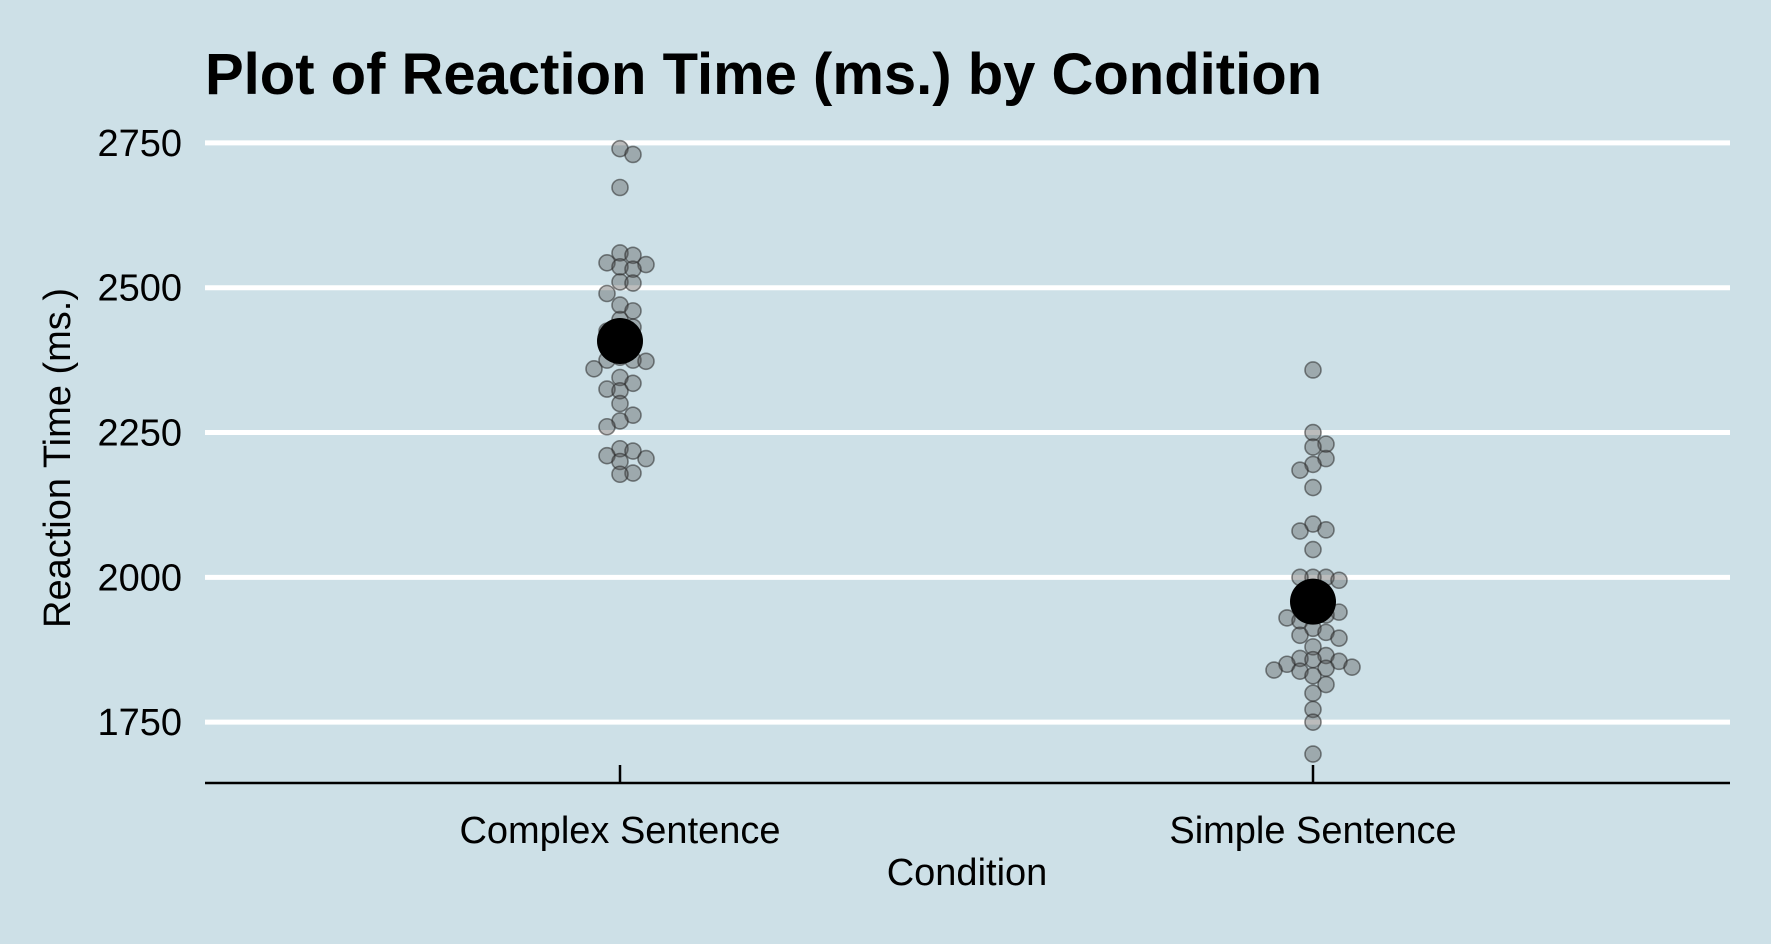 Image resolution: width=1771 pixels, height=944 pixels. Describe the element at coordinates (966, 471) in the screenshot. I see `condition-means` at that location.